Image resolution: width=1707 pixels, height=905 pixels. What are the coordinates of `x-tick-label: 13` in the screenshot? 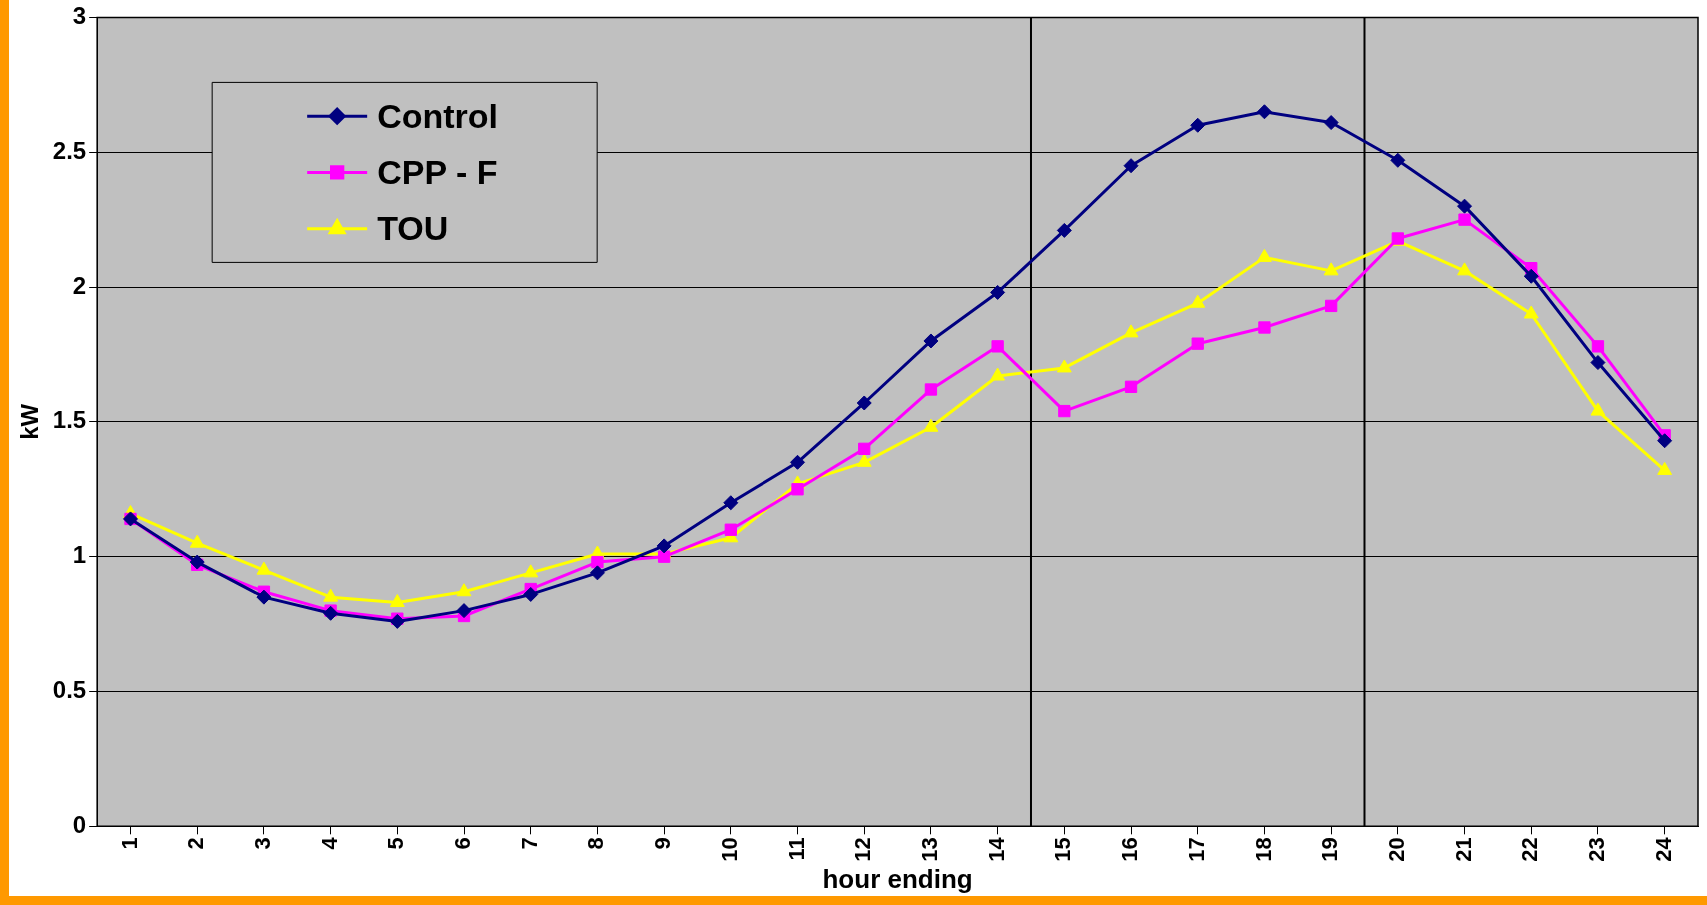 It's located at (929, 849).